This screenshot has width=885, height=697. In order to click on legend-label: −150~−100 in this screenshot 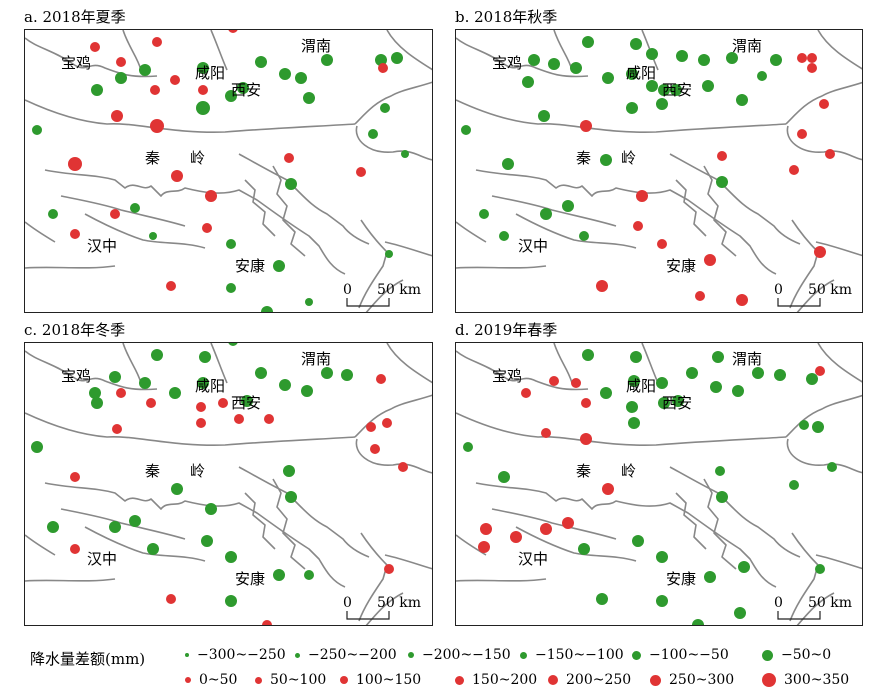, I will do `click(579, 655)`.